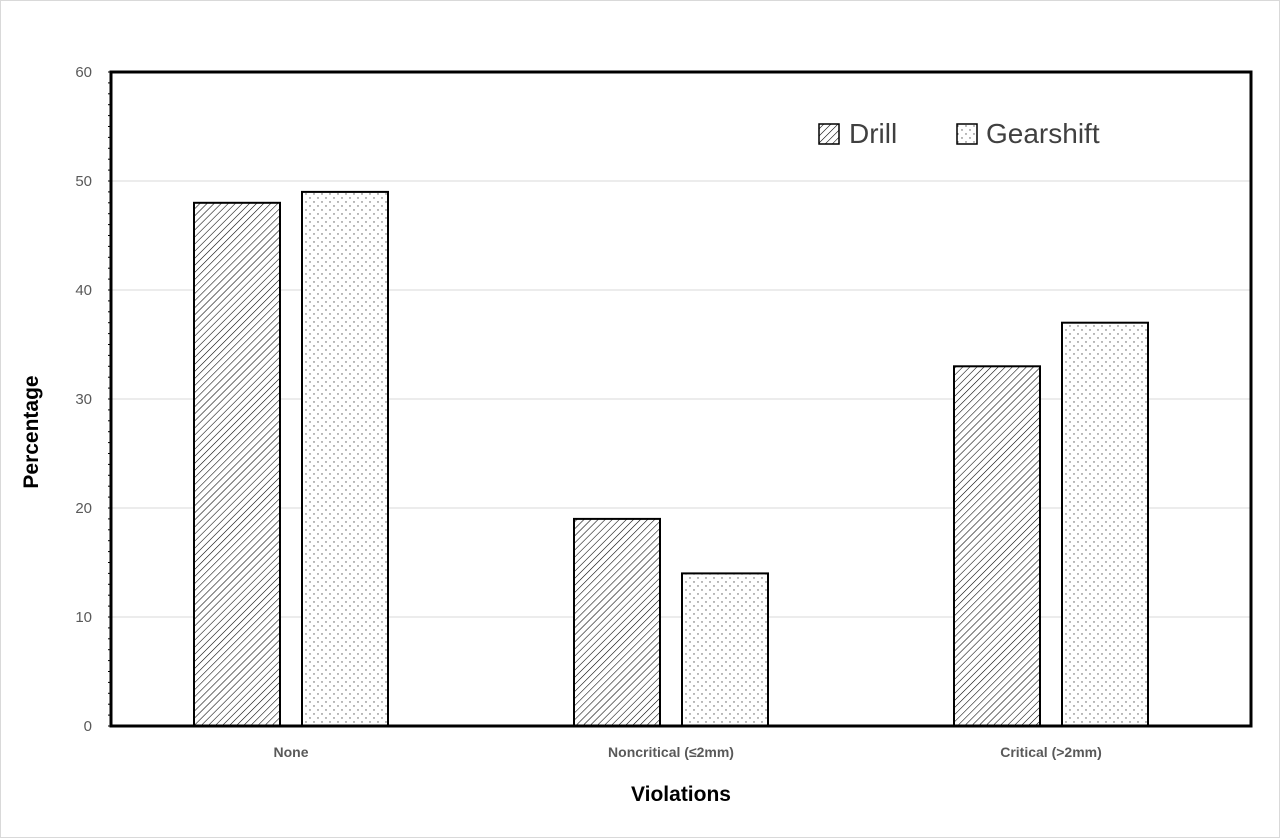 Image resolution: width=1280 pixels, height=838 pixels. What do you see at coordinates (291, 752) in the screenshot?
I see `x-category-label: None` at bounding box center [291, 752].